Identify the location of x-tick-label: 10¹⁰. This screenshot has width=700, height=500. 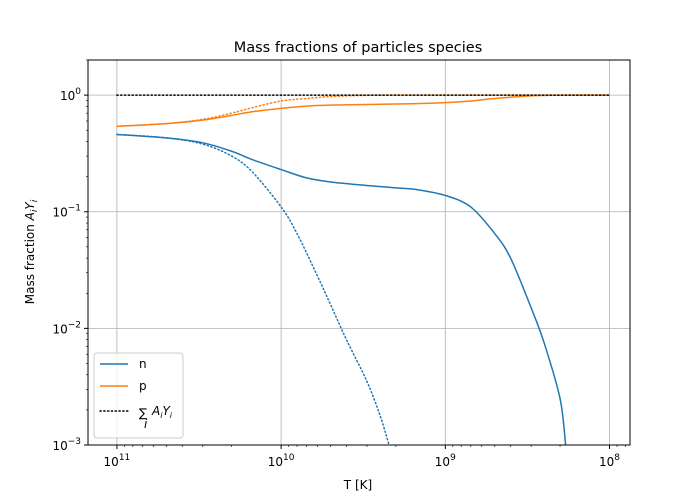
(281, 461).